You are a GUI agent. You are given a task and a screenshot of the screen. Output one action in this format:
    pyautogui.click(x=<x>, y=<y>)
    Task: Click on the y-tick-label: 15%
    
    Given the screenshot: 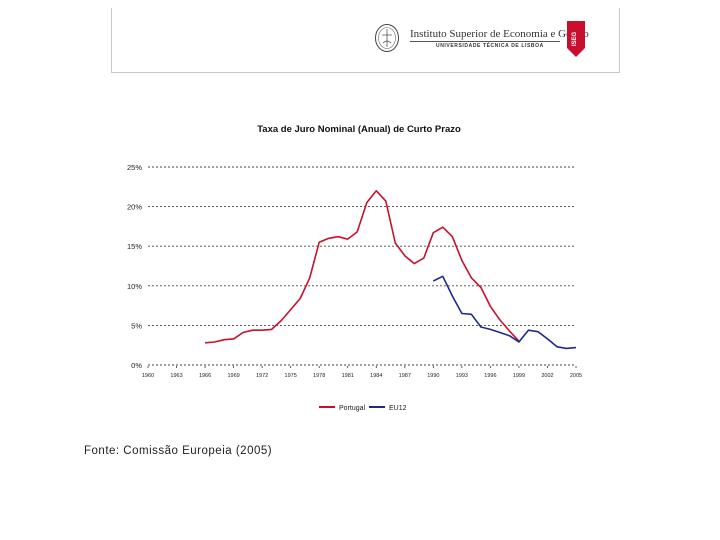 What is the action you would take?
    pyautogui.click(x=134, y=246)
    